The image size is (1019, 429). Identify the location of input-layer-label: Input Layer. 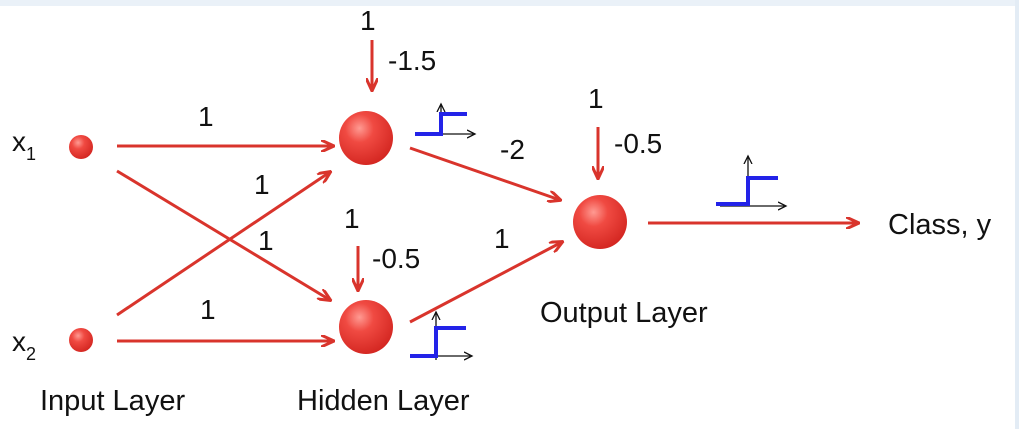
(112, 401).